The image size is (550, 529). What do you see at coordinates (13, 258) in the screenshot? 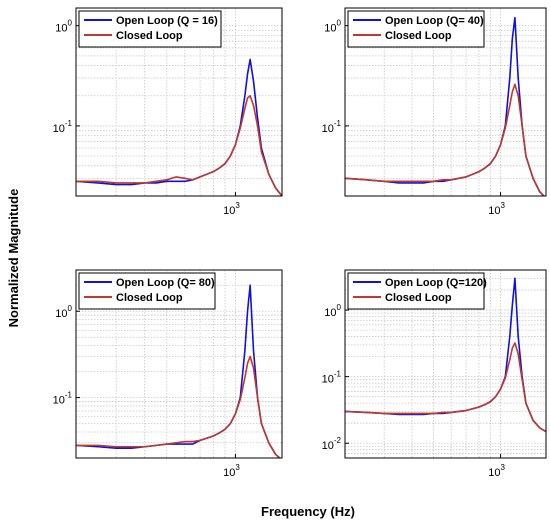
I see `y-axis-title: Normalized Magnitude` at bounding box center [13, 258].